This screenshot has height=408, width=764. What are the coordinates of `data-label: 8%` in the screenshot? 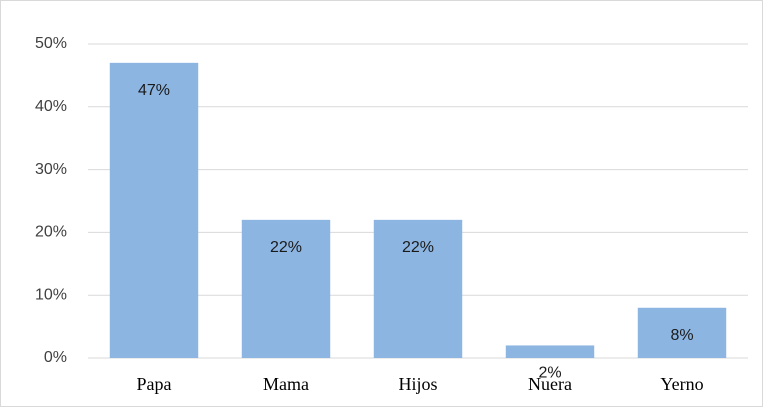 It's located at (681, 335).